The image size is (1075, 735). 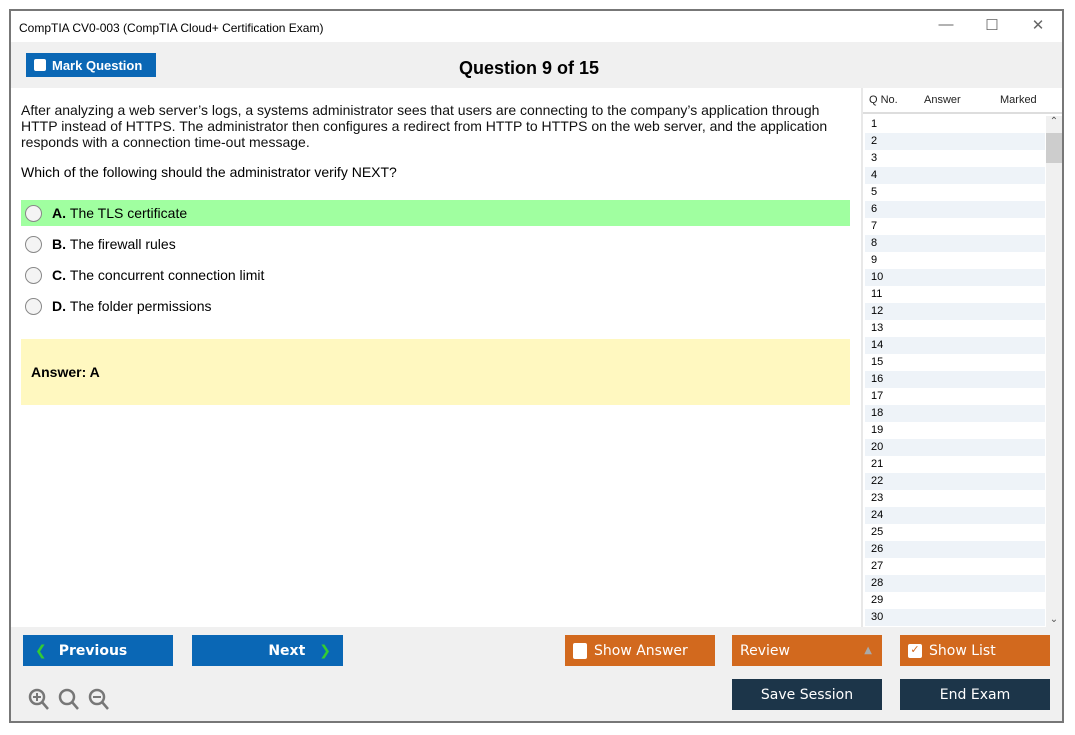 What do you see at coordinates (955, 549) in the screenshot?
I see `list-item: 26` at bounding box center [955, 549].